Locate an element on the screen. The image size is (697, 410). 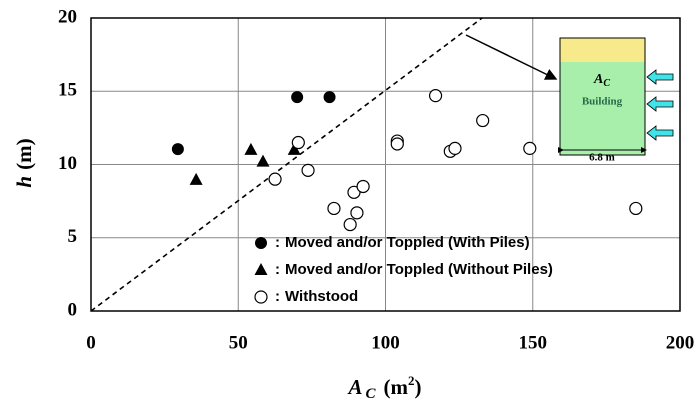
x-axis-label: A C (m2) is located at coordinates (383, 387).